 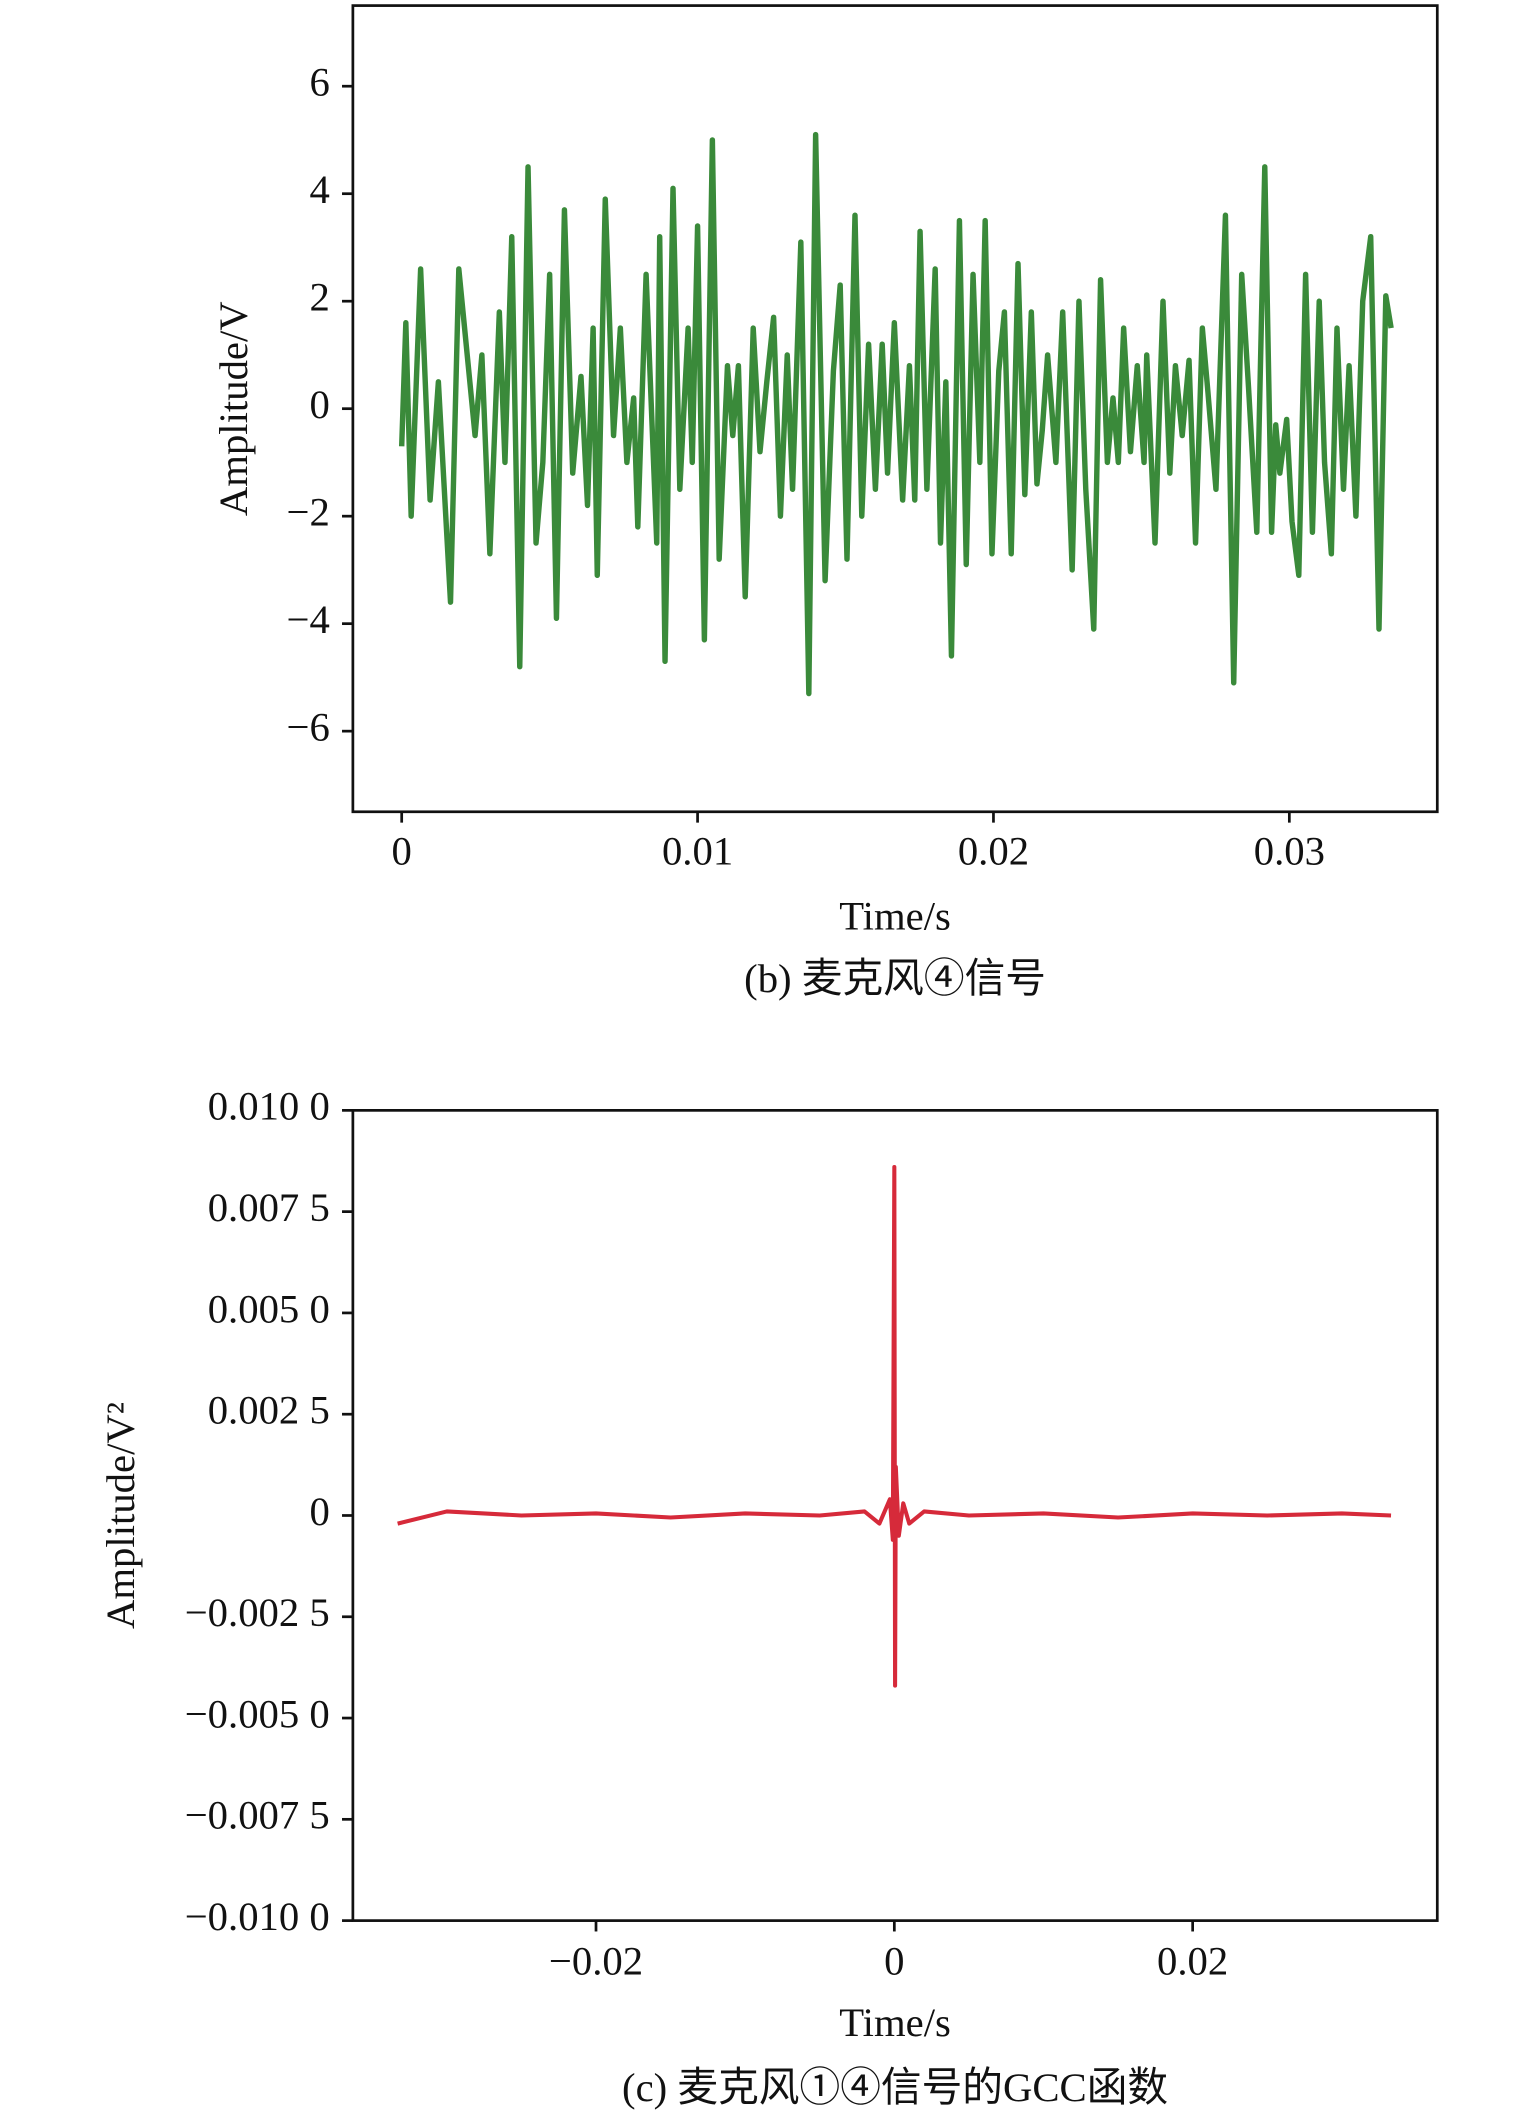 I want to click on y-tick-label: −0.010 0, so click(x=257, y=1916).